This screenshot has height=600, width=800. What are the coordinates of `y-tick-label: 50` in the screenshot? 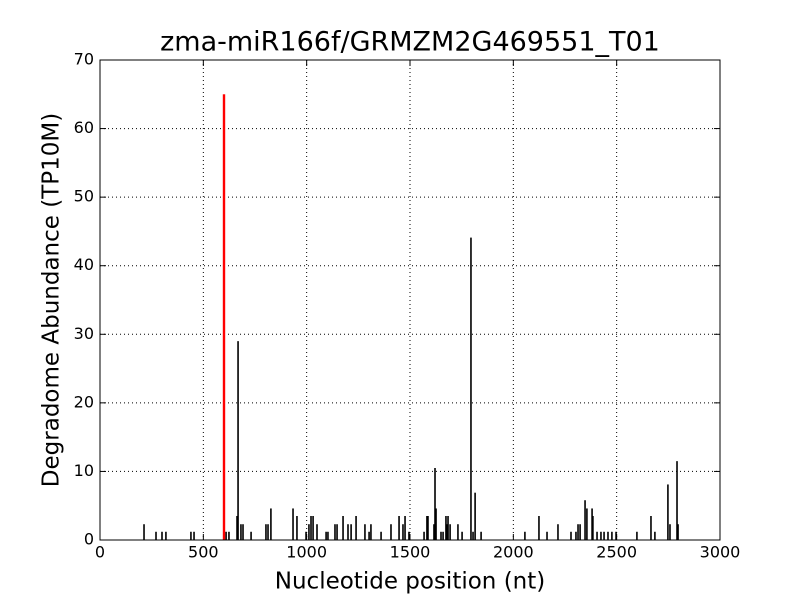 It's located at (84, 196).